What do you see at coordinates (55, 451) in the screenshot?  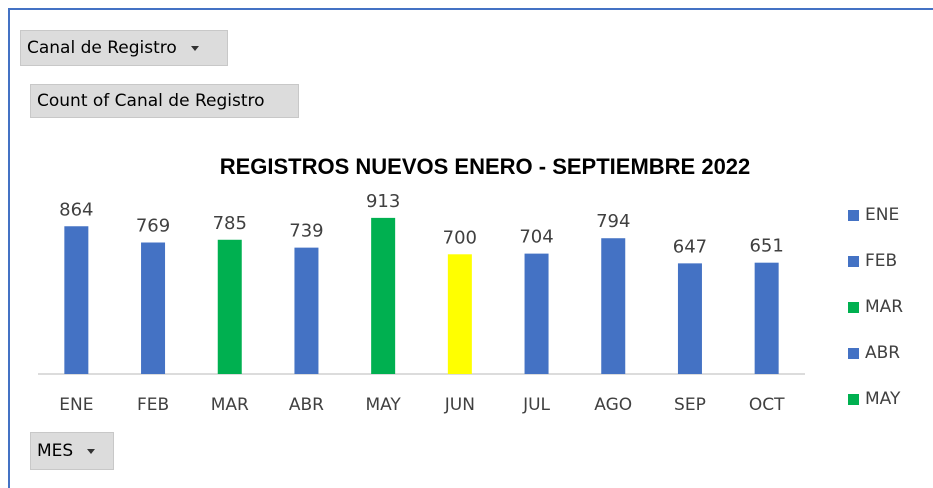 I see `axis-field-label: MES` at bounding box center [55, 451].